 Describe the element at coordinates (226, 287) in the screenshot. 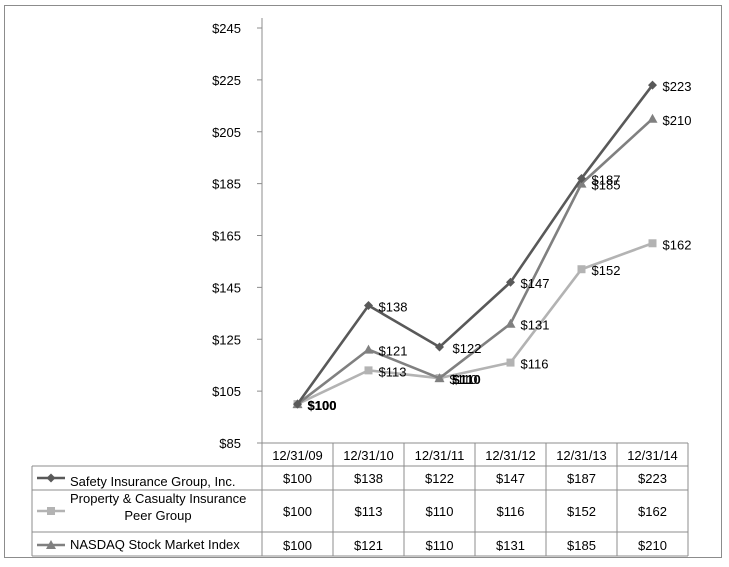

I see `y-tick-label: $145` at that location.